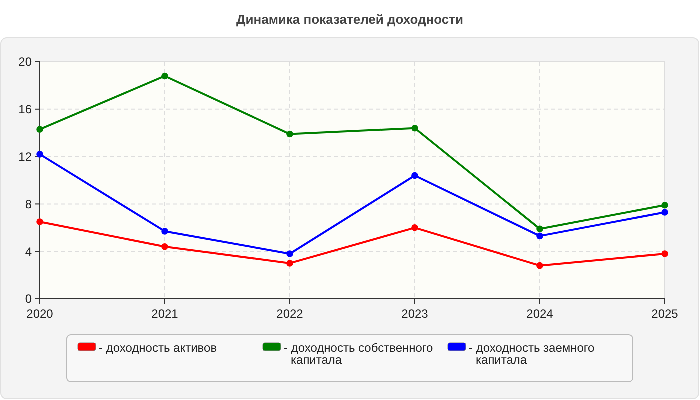  I want to click on x-tick-label: 2024, so click(540, 314).